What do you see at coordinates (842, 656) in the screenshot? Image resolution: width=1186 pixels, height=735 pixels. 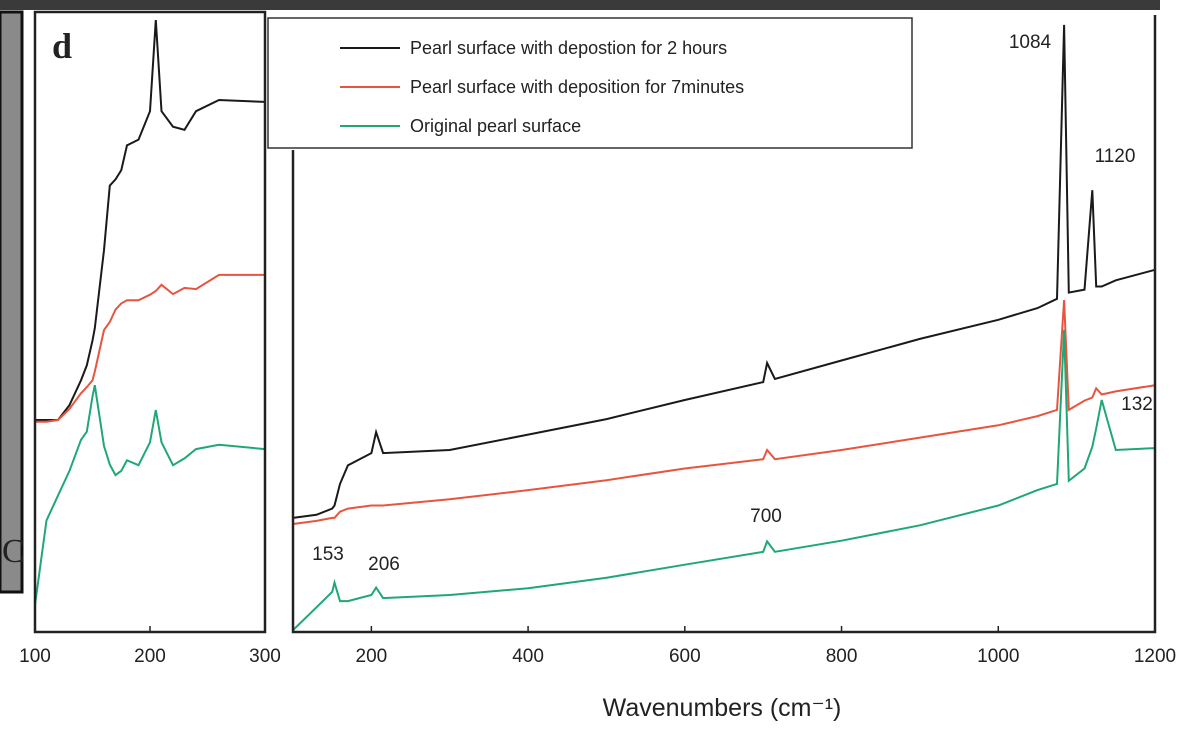 I see `x-tick-label: 800` at bounding box center [842, 656].